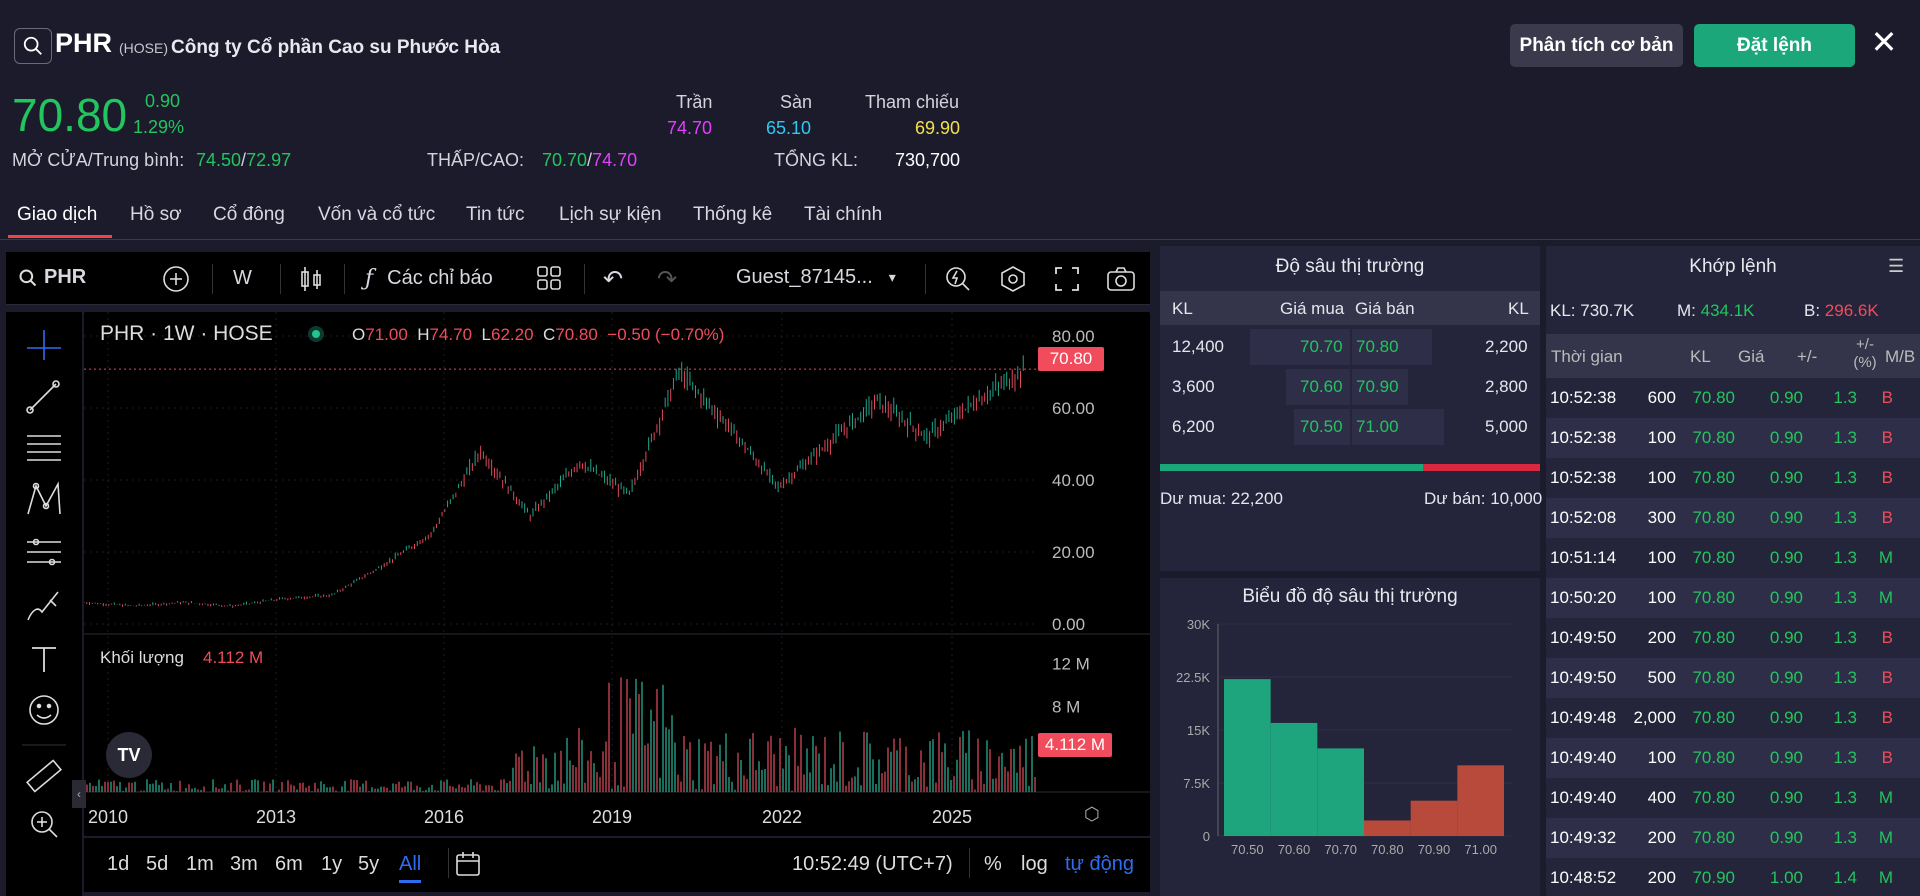  What do you see at coordinates (1896, 266) in the screenshot?
I see `list-view-icon: ☰` at bounding box center [1896, 266].